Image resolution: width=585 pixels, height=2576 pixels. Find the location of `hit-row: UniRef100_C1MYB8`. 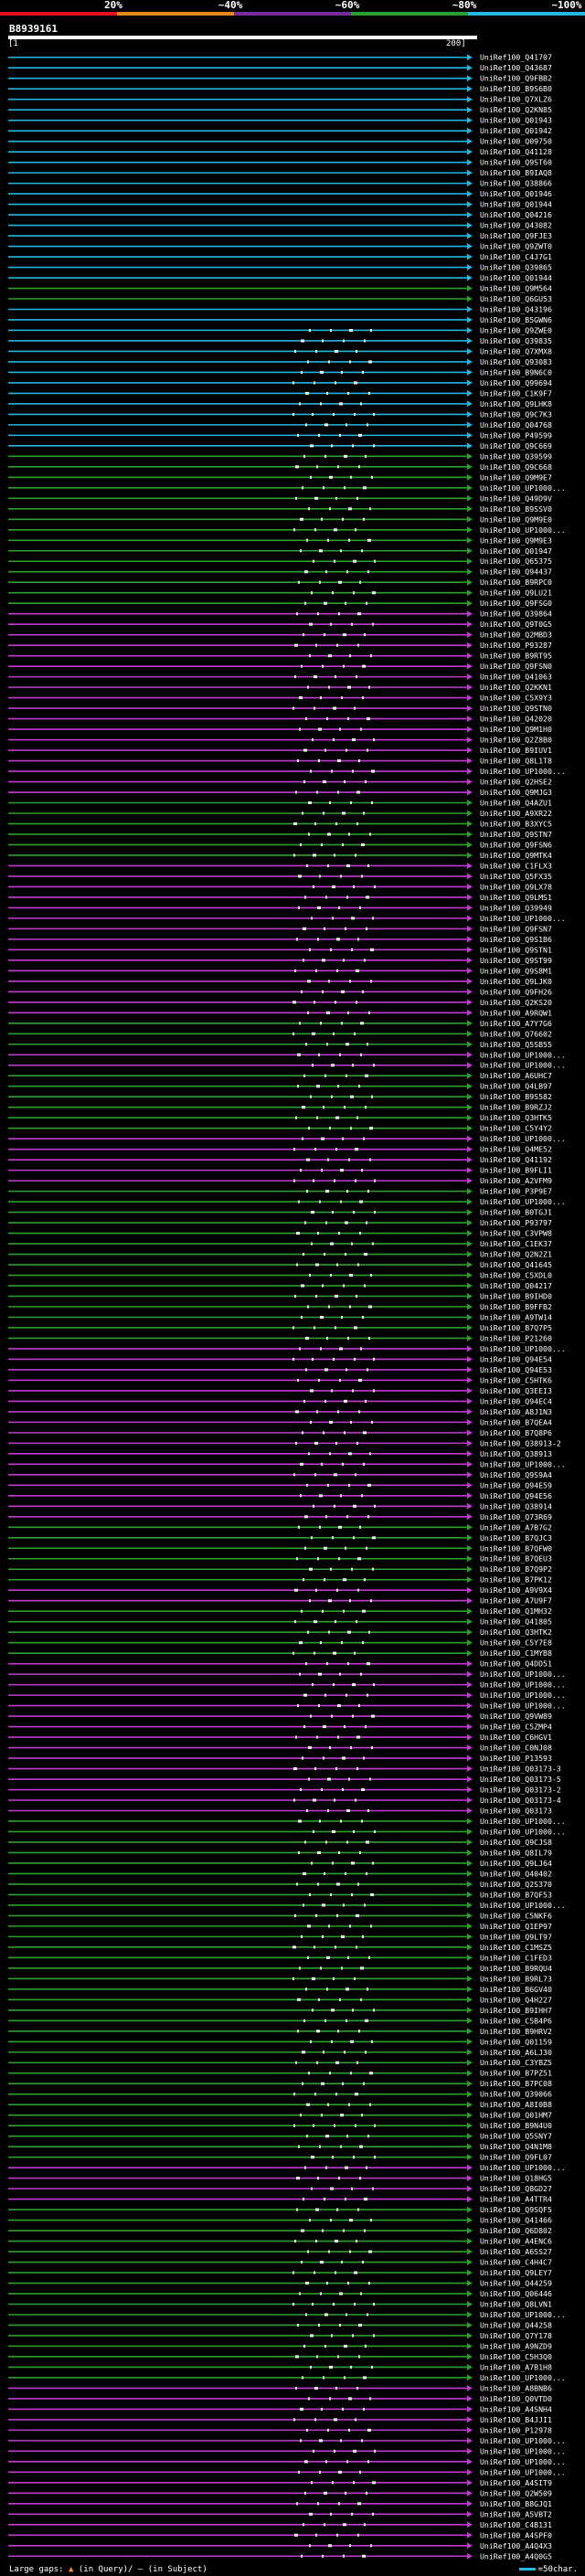

hit-row: UniRef100_C1MYB8 is located at coordinates (280, 1653).